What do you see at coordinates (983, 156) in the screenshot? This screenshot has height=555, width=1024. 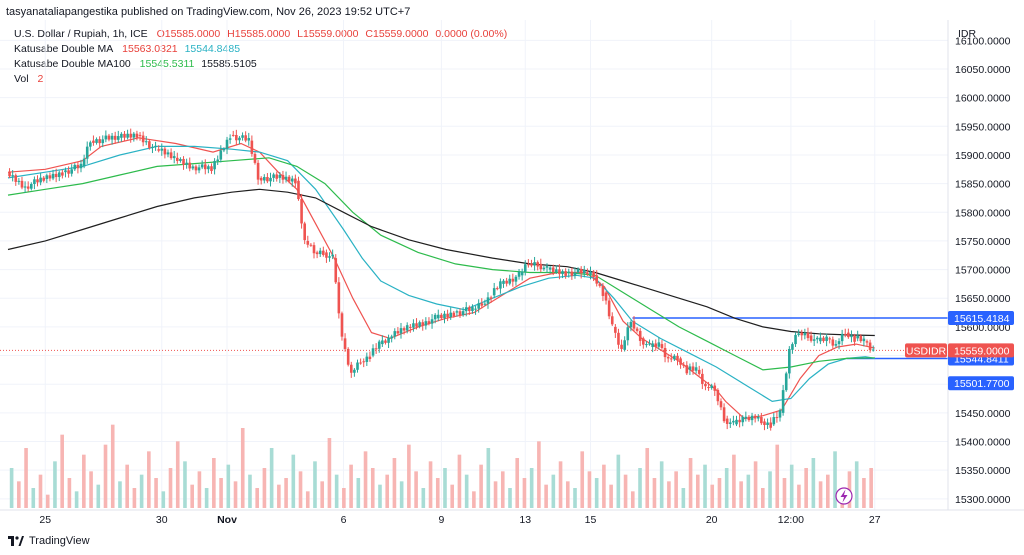 I see `y-tick-label: 15900.0000` at bounding box center [983, 156].